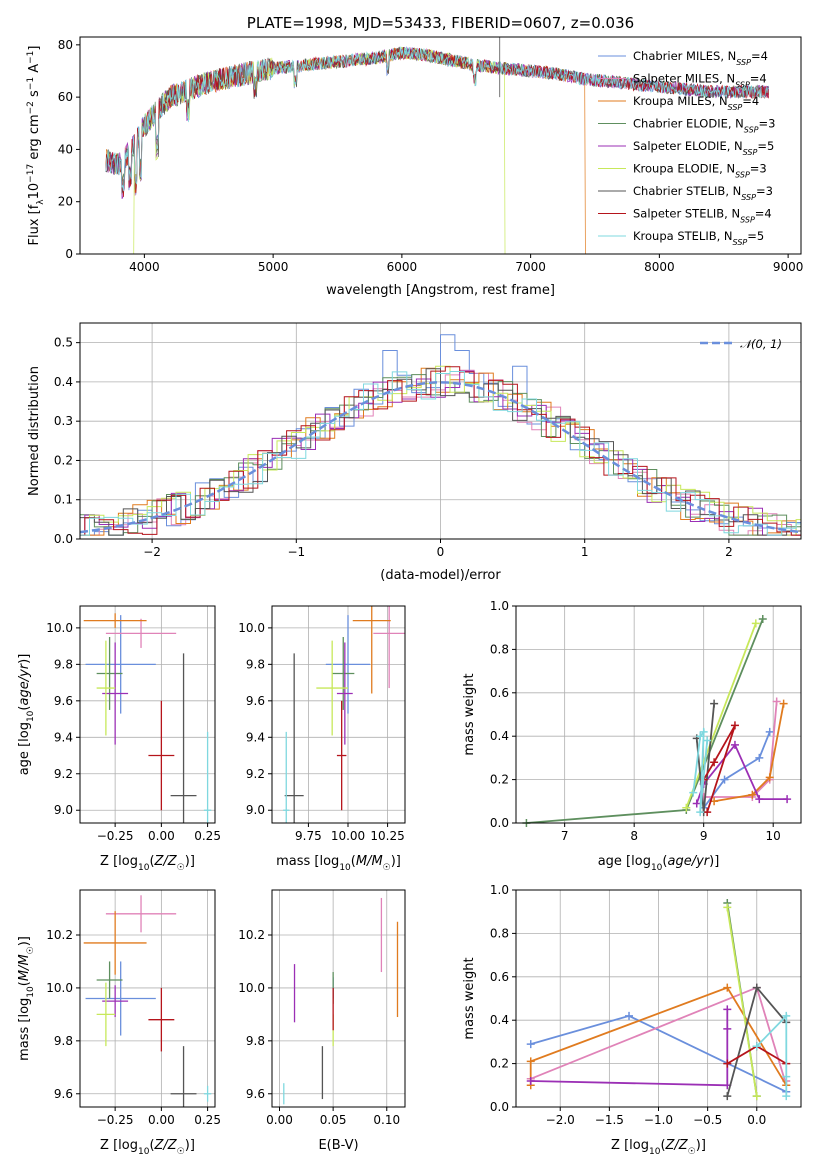  What do you see at coordinates (255, 810) in the screenshot?
I see `y-tick-label: 9.0` at bounding box center [255, 810].